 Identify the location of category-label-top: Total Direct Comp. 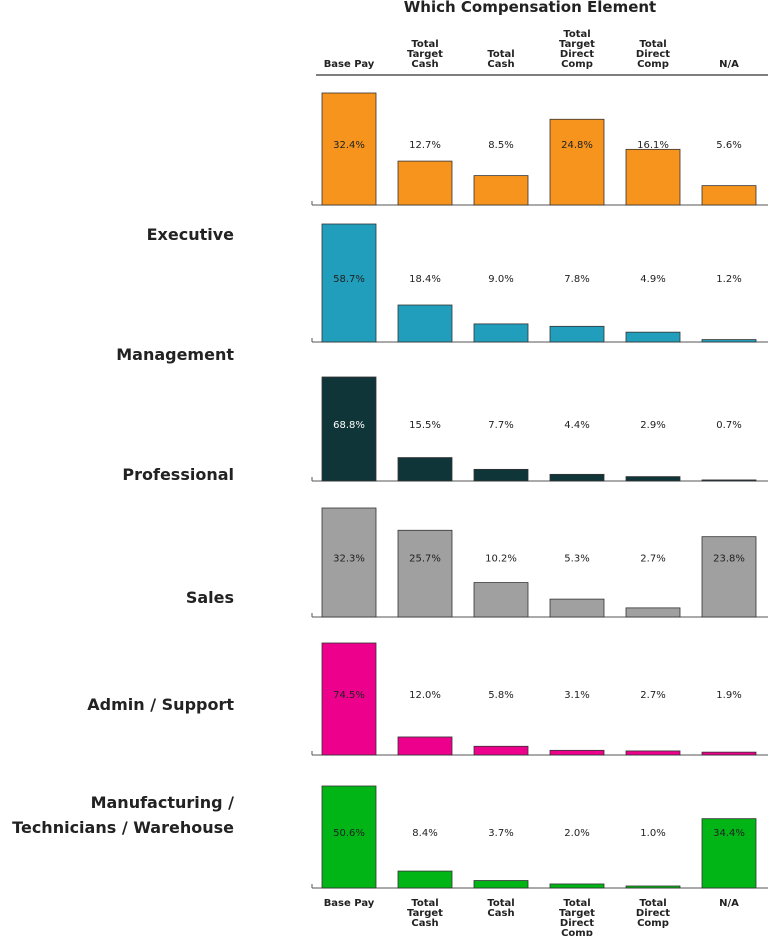
(653, 54).